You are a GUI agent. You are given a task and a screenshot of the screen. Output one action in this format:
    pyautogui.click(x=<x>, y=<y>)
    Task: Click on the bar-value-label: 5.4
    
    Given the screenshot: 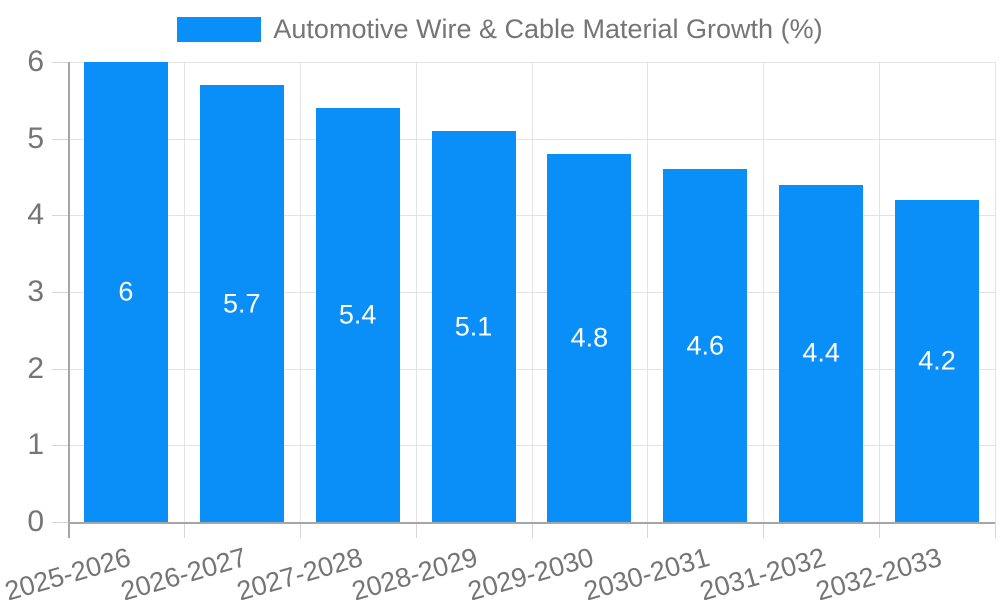 What is the action you would take?
    pyautogui.click(x=357, y=314)
    